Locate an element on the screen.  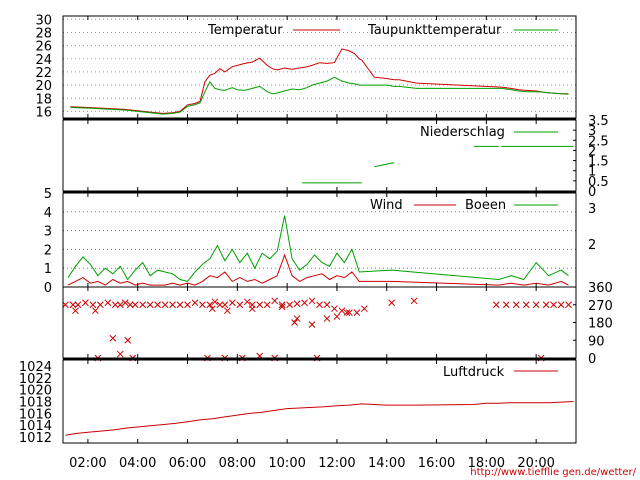
dewpoint-line is located at coordinates (319, 95).